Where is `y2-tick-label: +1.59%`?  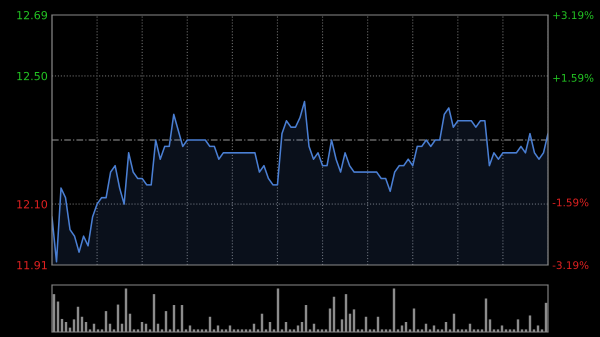
y2-tick-label: +1.59% is located at coordinates (573, 78).